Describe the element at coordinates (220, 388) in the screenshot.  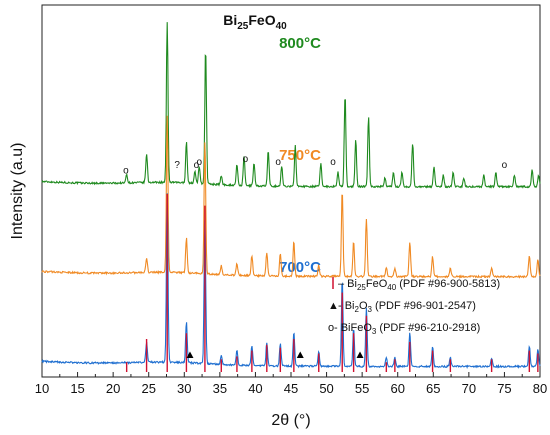
I see `x-tick-label: 35` at that location.